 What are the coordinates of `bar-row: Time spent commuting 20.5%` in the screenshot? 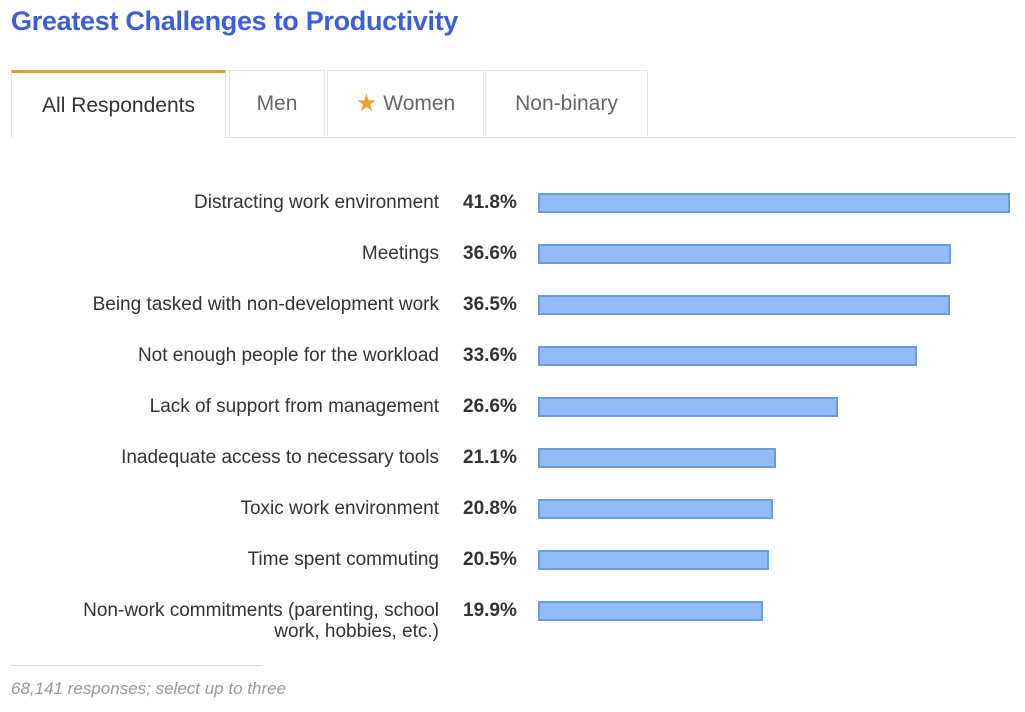 It's located at (512, 574).